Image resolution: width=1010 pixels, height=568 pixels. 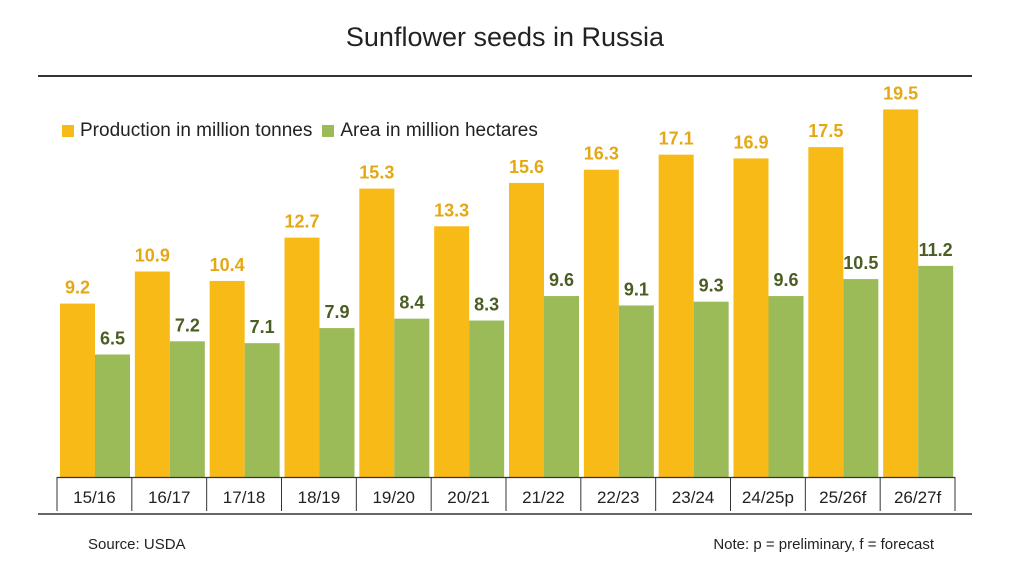 I want to click on data-label-area: 6.5, so click(x=112, y=338).